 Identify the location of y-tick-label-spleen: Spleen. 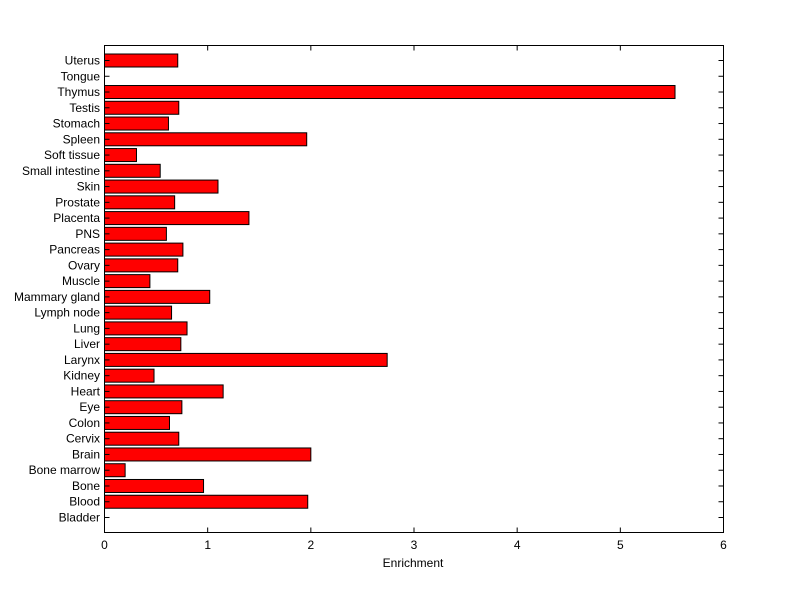
(81, 139).